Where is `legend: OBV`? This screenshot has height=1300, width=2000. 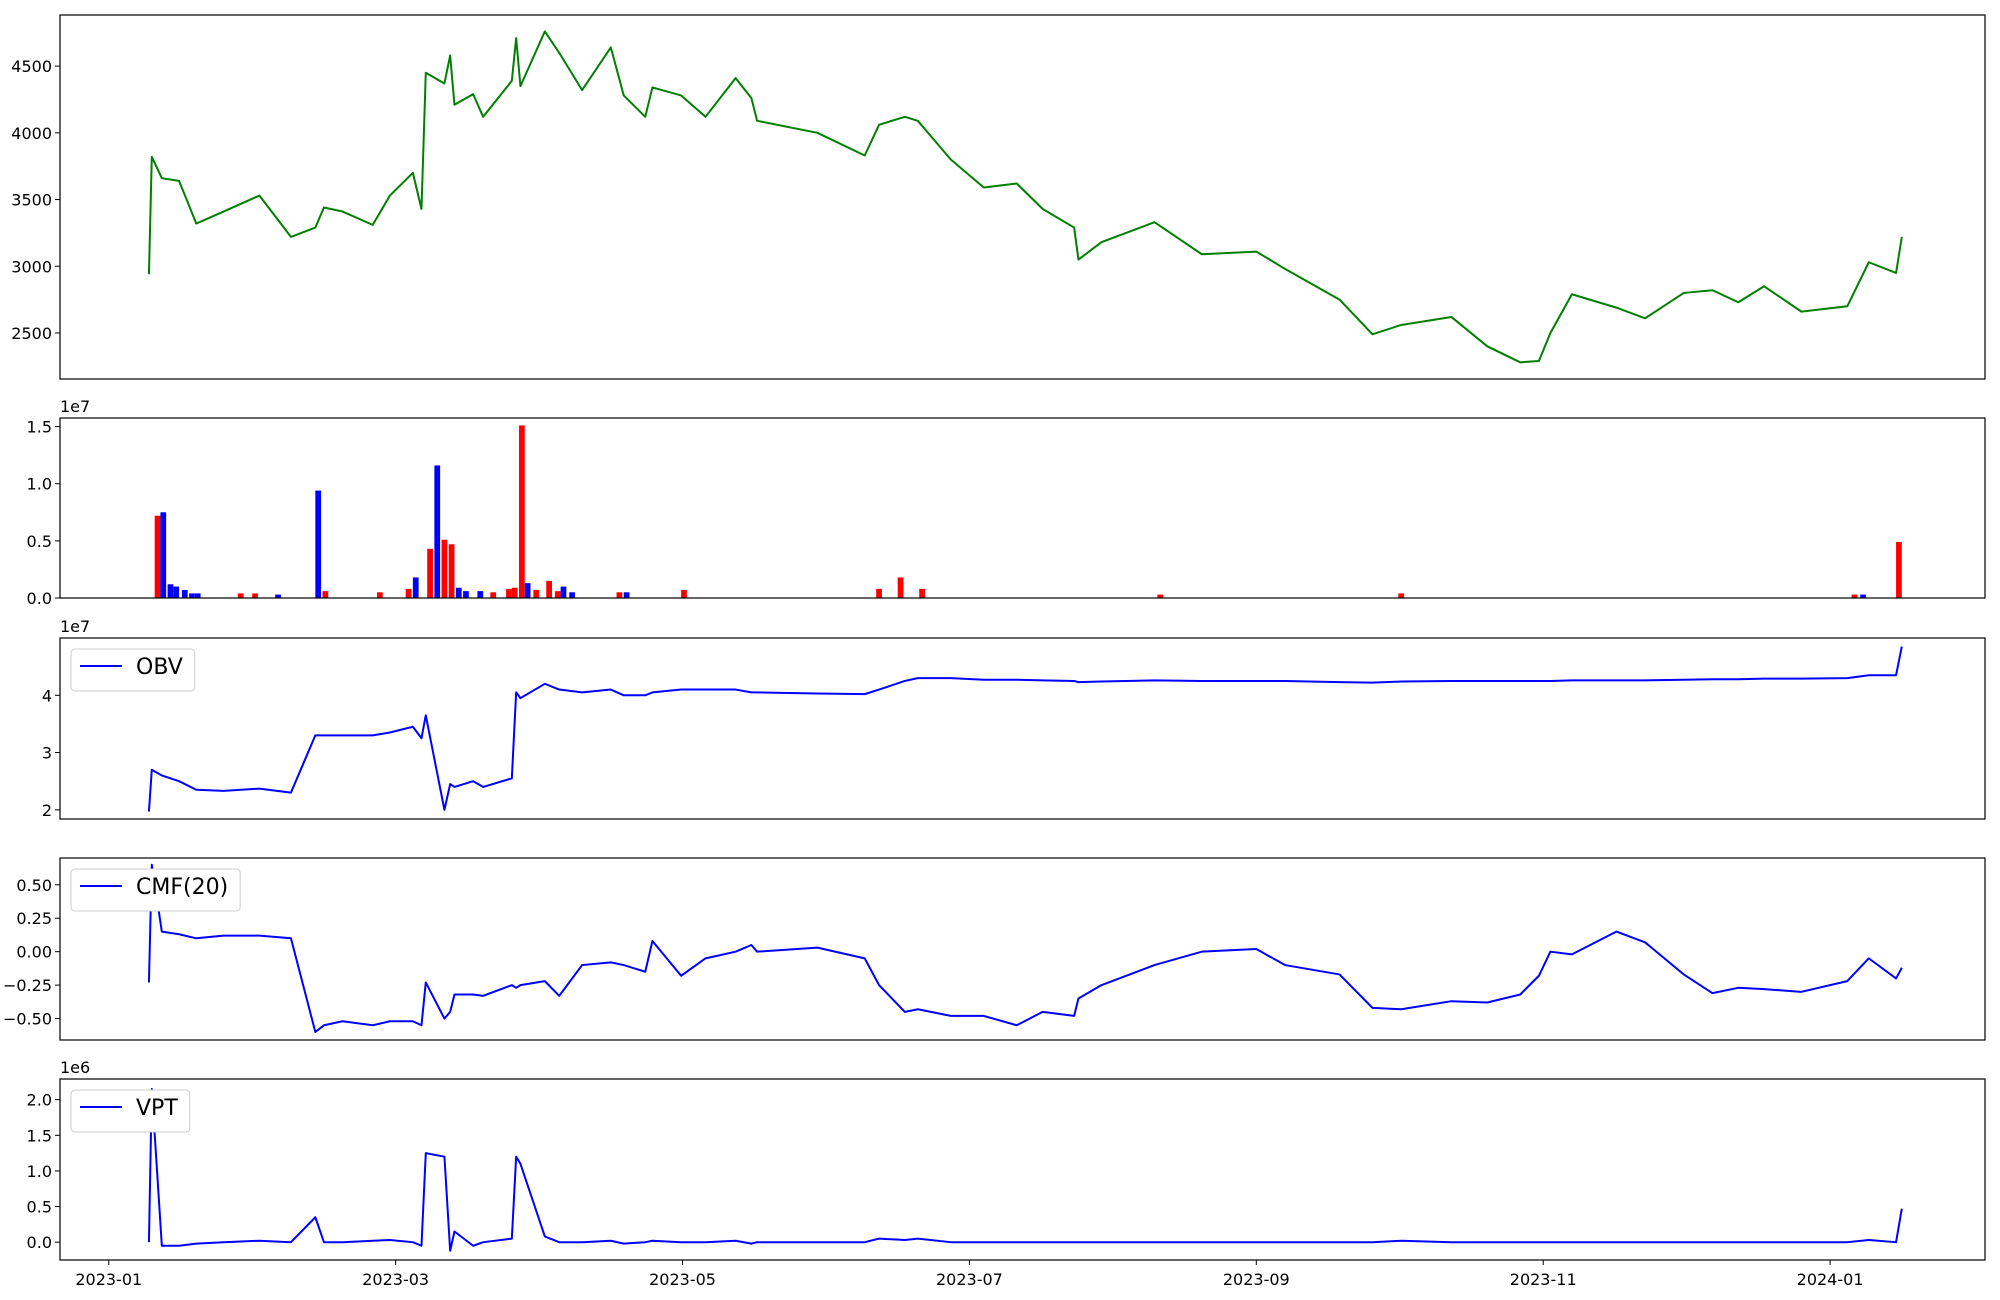 legend: OBV is located at coordinates (133, 670).